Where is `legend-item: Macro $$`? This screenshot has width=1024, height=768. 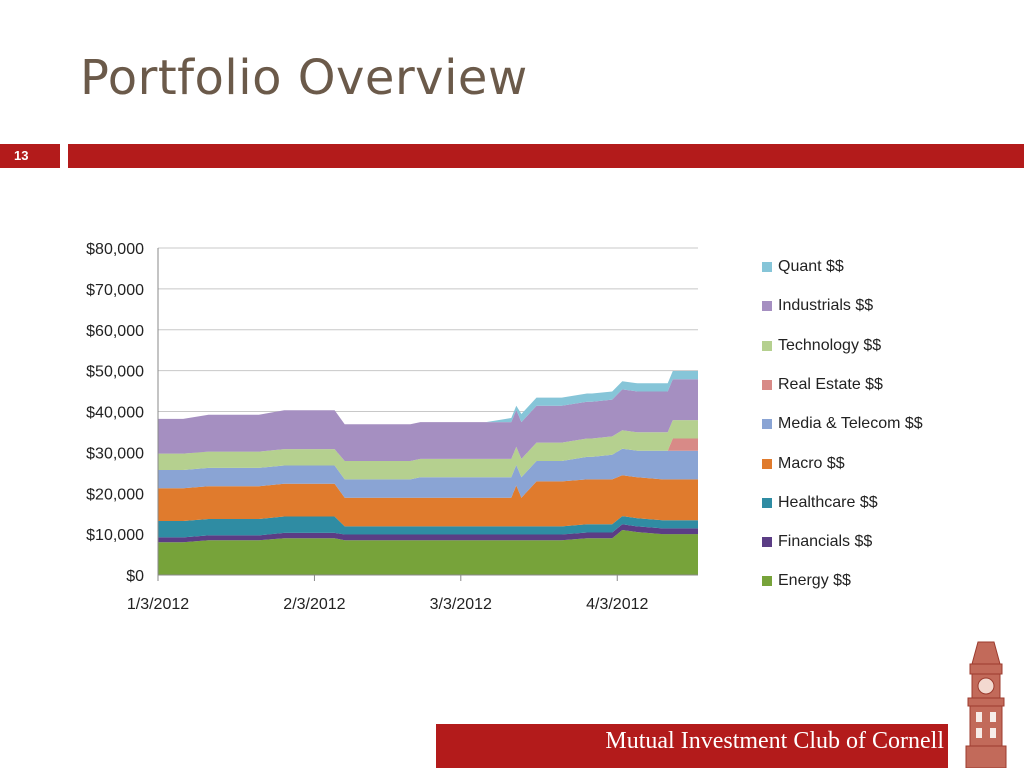
legend-item: Macro $$ is located at coordinates (803, 464).